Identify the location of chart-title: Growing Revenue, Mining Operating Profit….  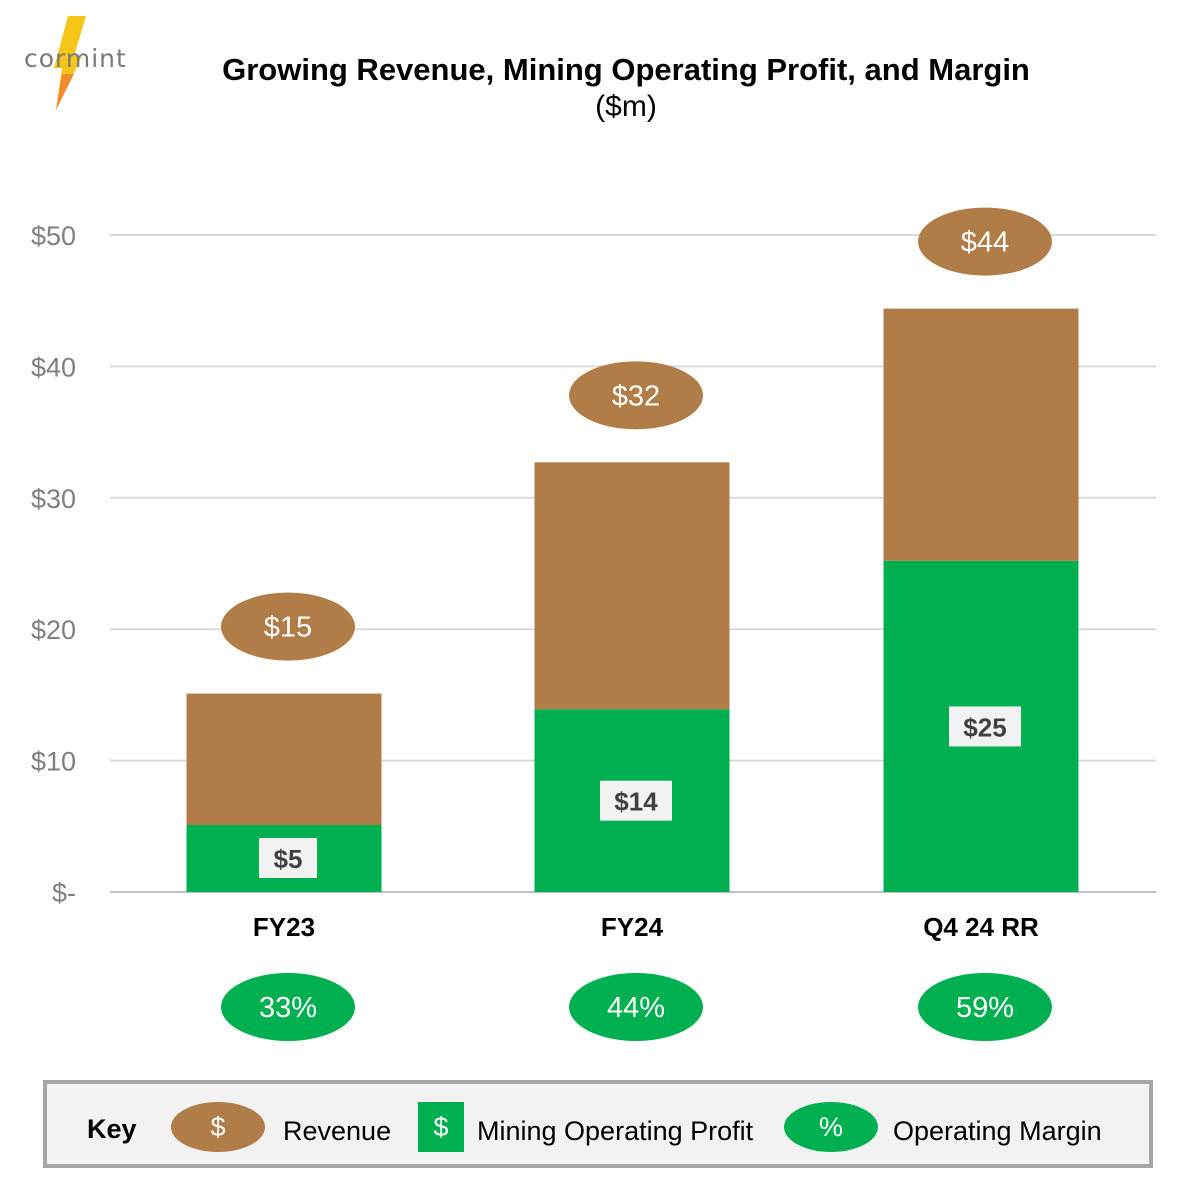
(626, 69).